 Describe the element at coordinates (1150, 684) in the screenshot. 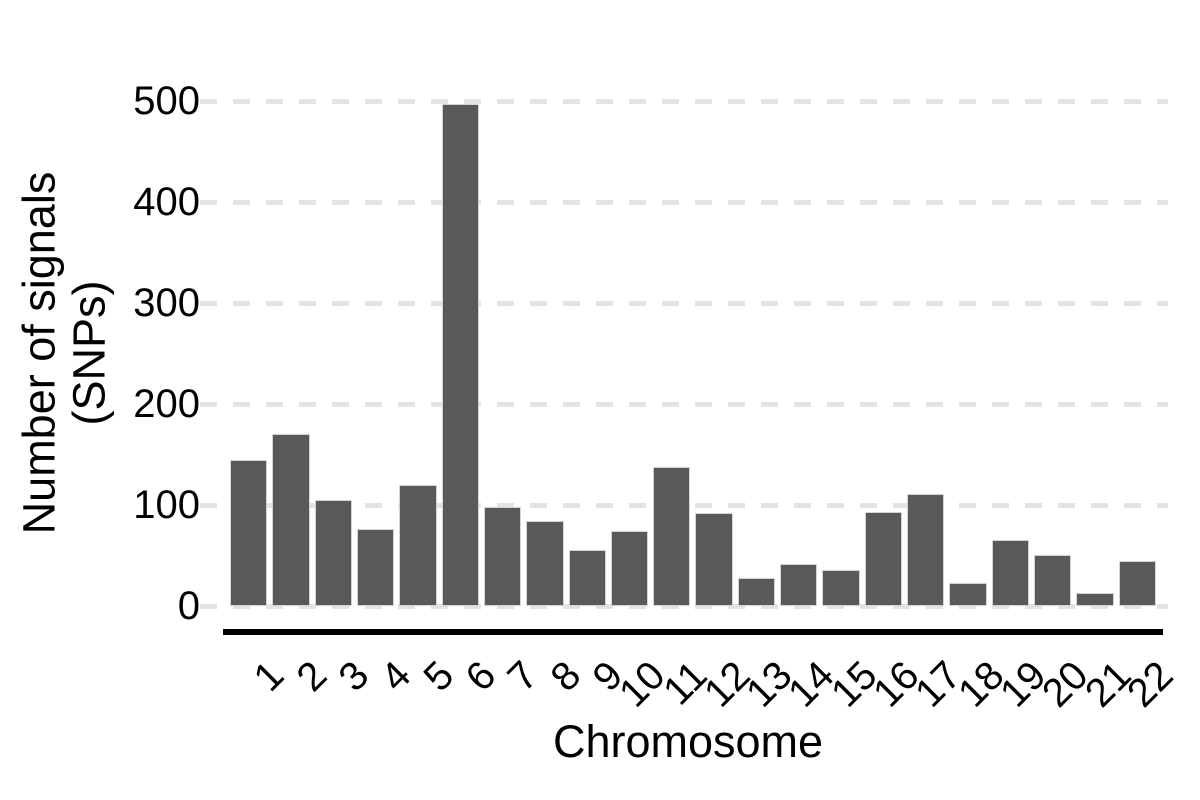

I see `xtick-label-22: 22` at that location.